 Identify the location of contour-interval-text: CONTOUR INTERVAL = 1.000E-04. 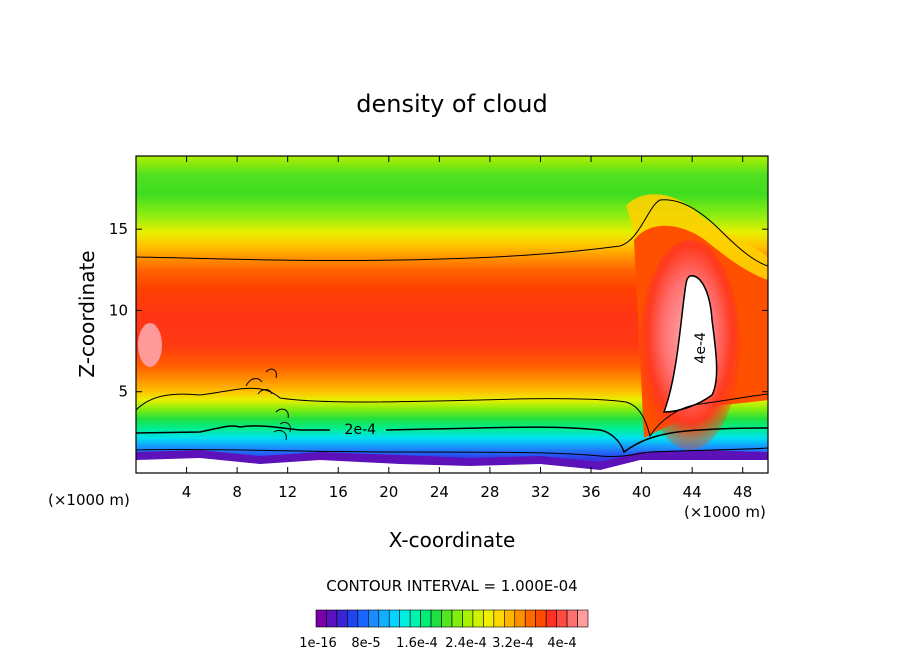
(451, 586).